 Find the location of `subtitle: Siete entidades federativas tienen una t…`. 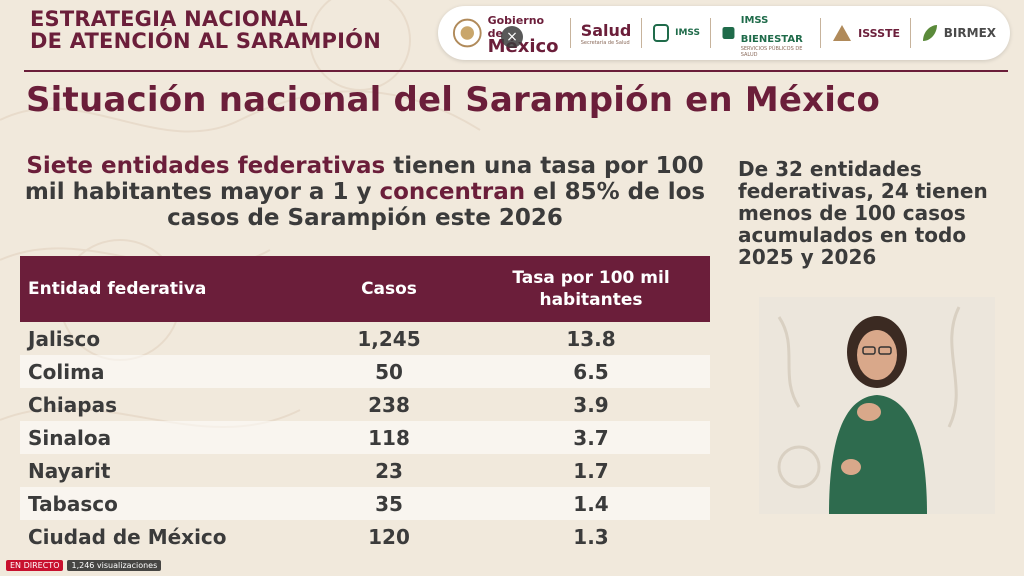

subtitle: Siete entidades federativas tienen una t… is located at coordinates (365, 192).